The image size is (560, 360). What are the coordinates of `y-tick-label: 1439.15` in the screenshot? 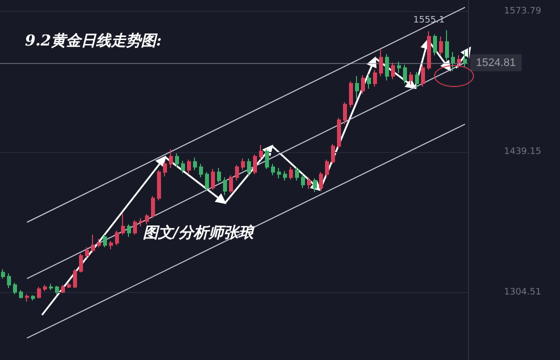 It's located at (523, 152).